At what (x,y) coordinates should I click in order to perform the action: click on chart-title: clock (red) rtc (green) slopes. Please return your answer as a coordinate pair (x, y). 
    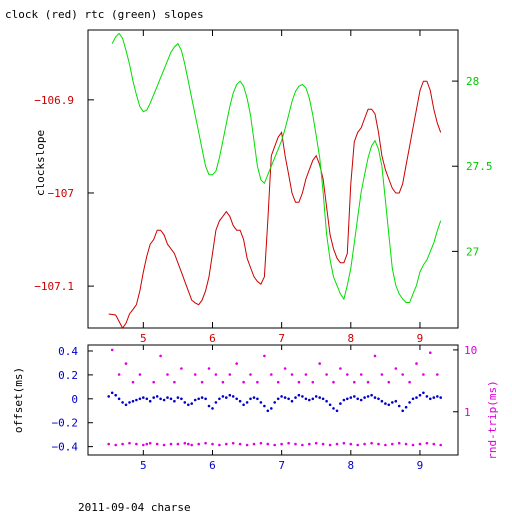
    Looking at the image, I should click on (104, 14).